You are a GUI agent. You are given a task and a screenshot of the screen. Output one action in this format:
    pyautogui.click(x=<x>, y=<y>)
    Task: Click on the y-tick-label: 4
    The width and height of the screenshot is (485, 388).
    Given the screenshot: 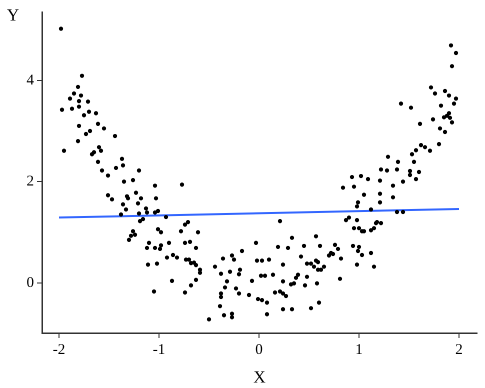 What is the action you would take?
    pyautogui.click(x=30, y=80)
    